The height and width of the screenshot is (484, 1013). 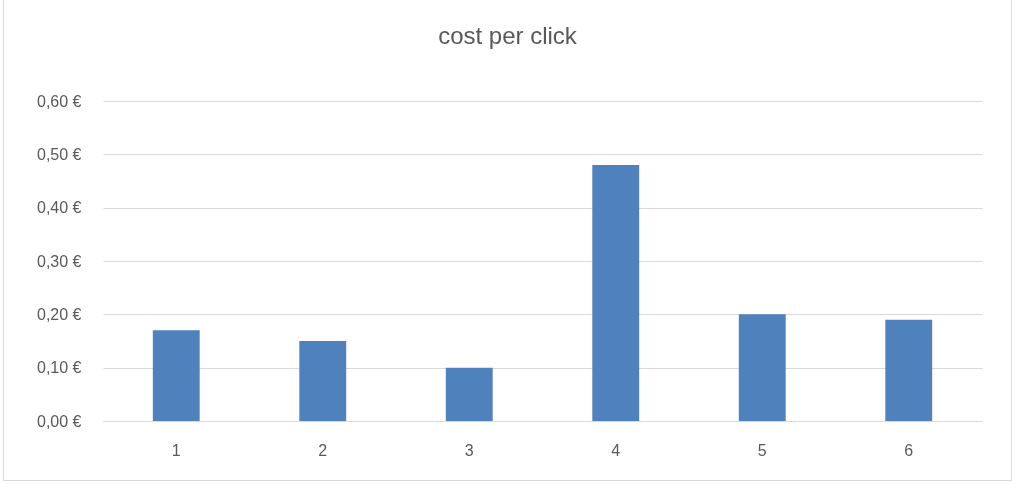 I want to click on x-tick-label: 5, so click(x=762, y=450).